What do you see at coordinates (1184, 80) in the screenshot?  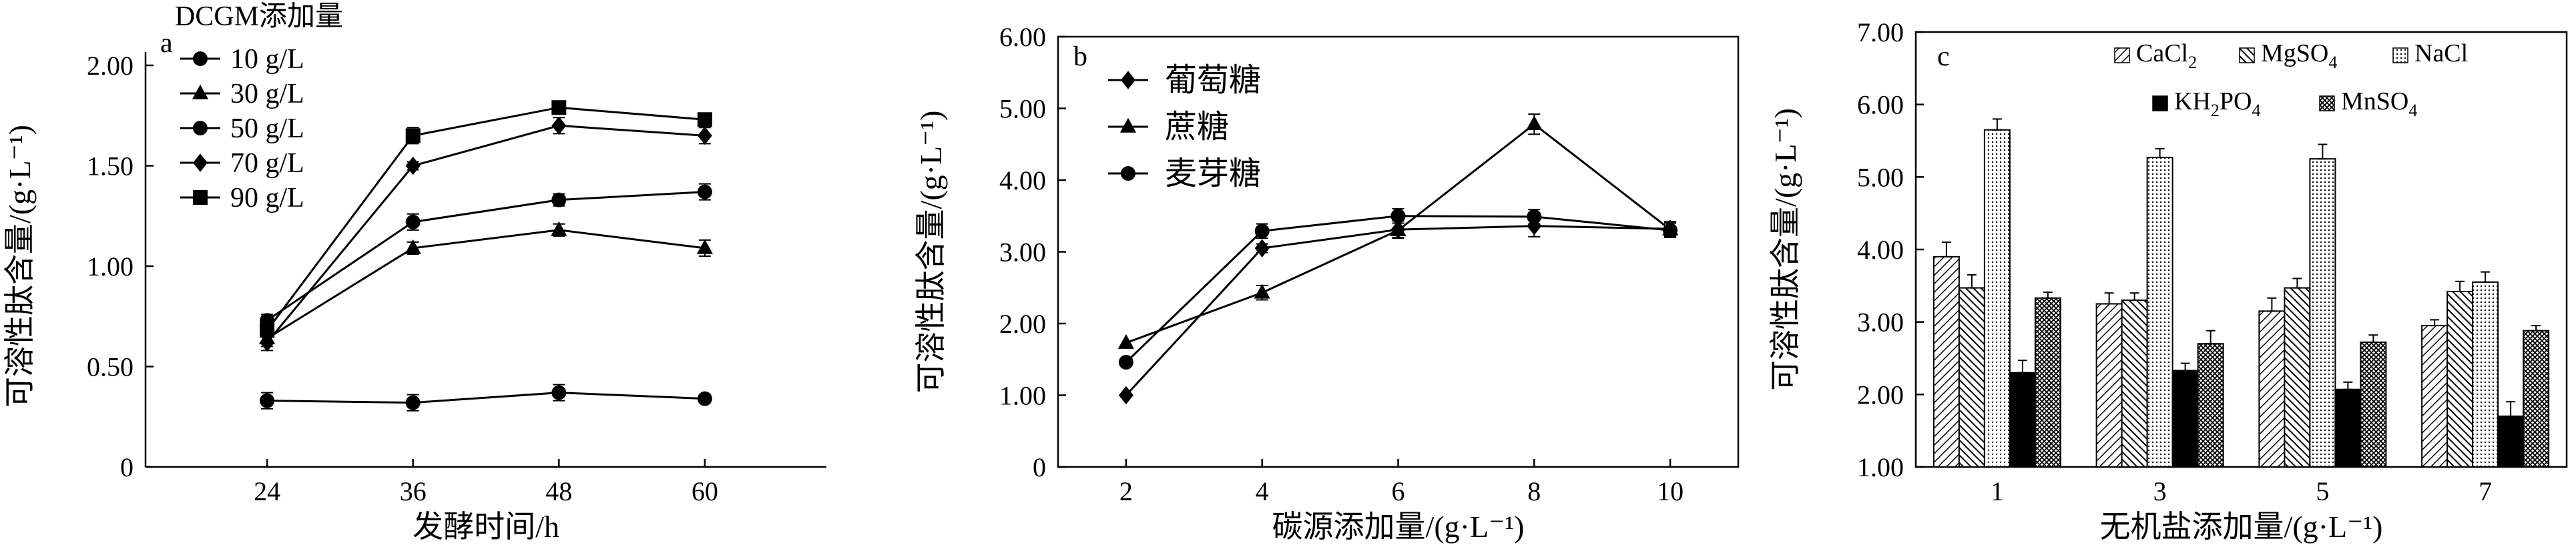 I see `panel-b-legend-entry: 葡萄糖` at bounding box center [1184, 80].